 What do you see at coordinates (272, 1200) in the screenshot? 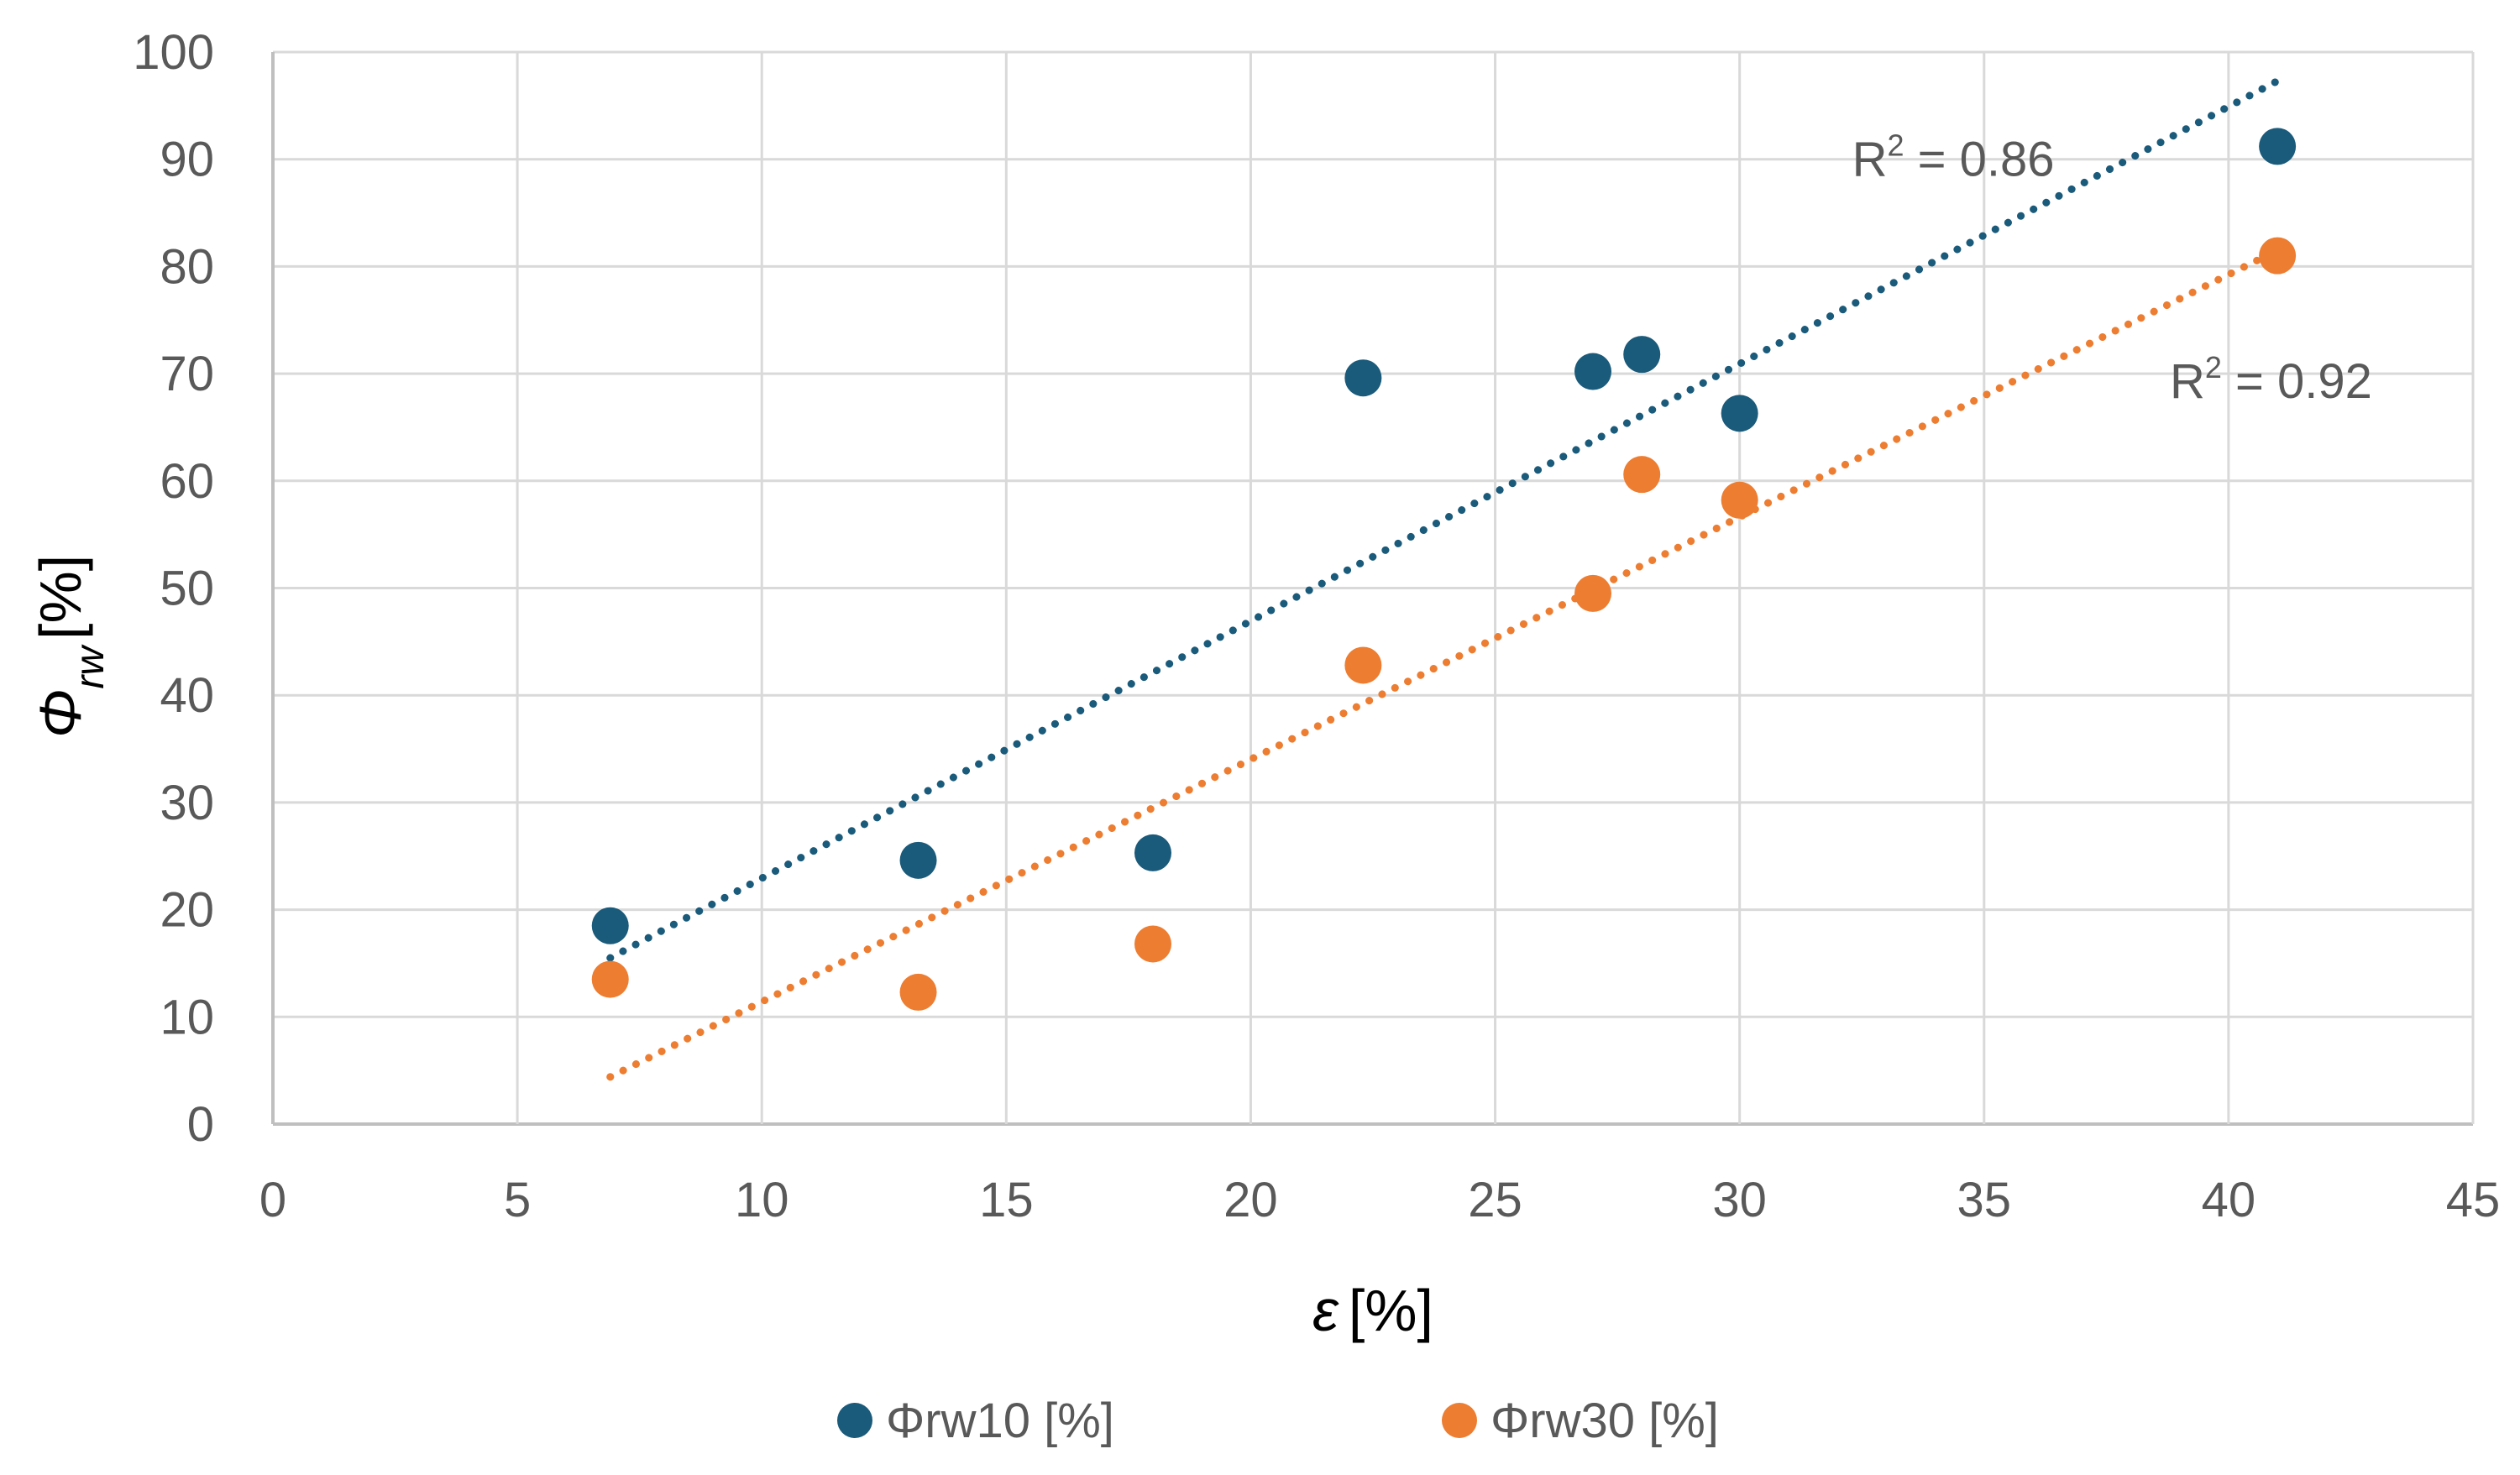
I see `x-tick-label: 0` at bounding box center [272, 1200].